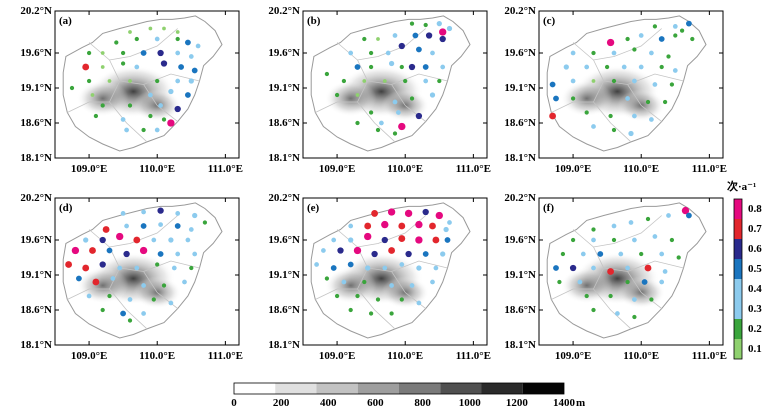 This screenshot has height=419, width=777. Describe the element at coordinates (755, 329) in the screenshot. I see `legend-label: 0.2` at that location.